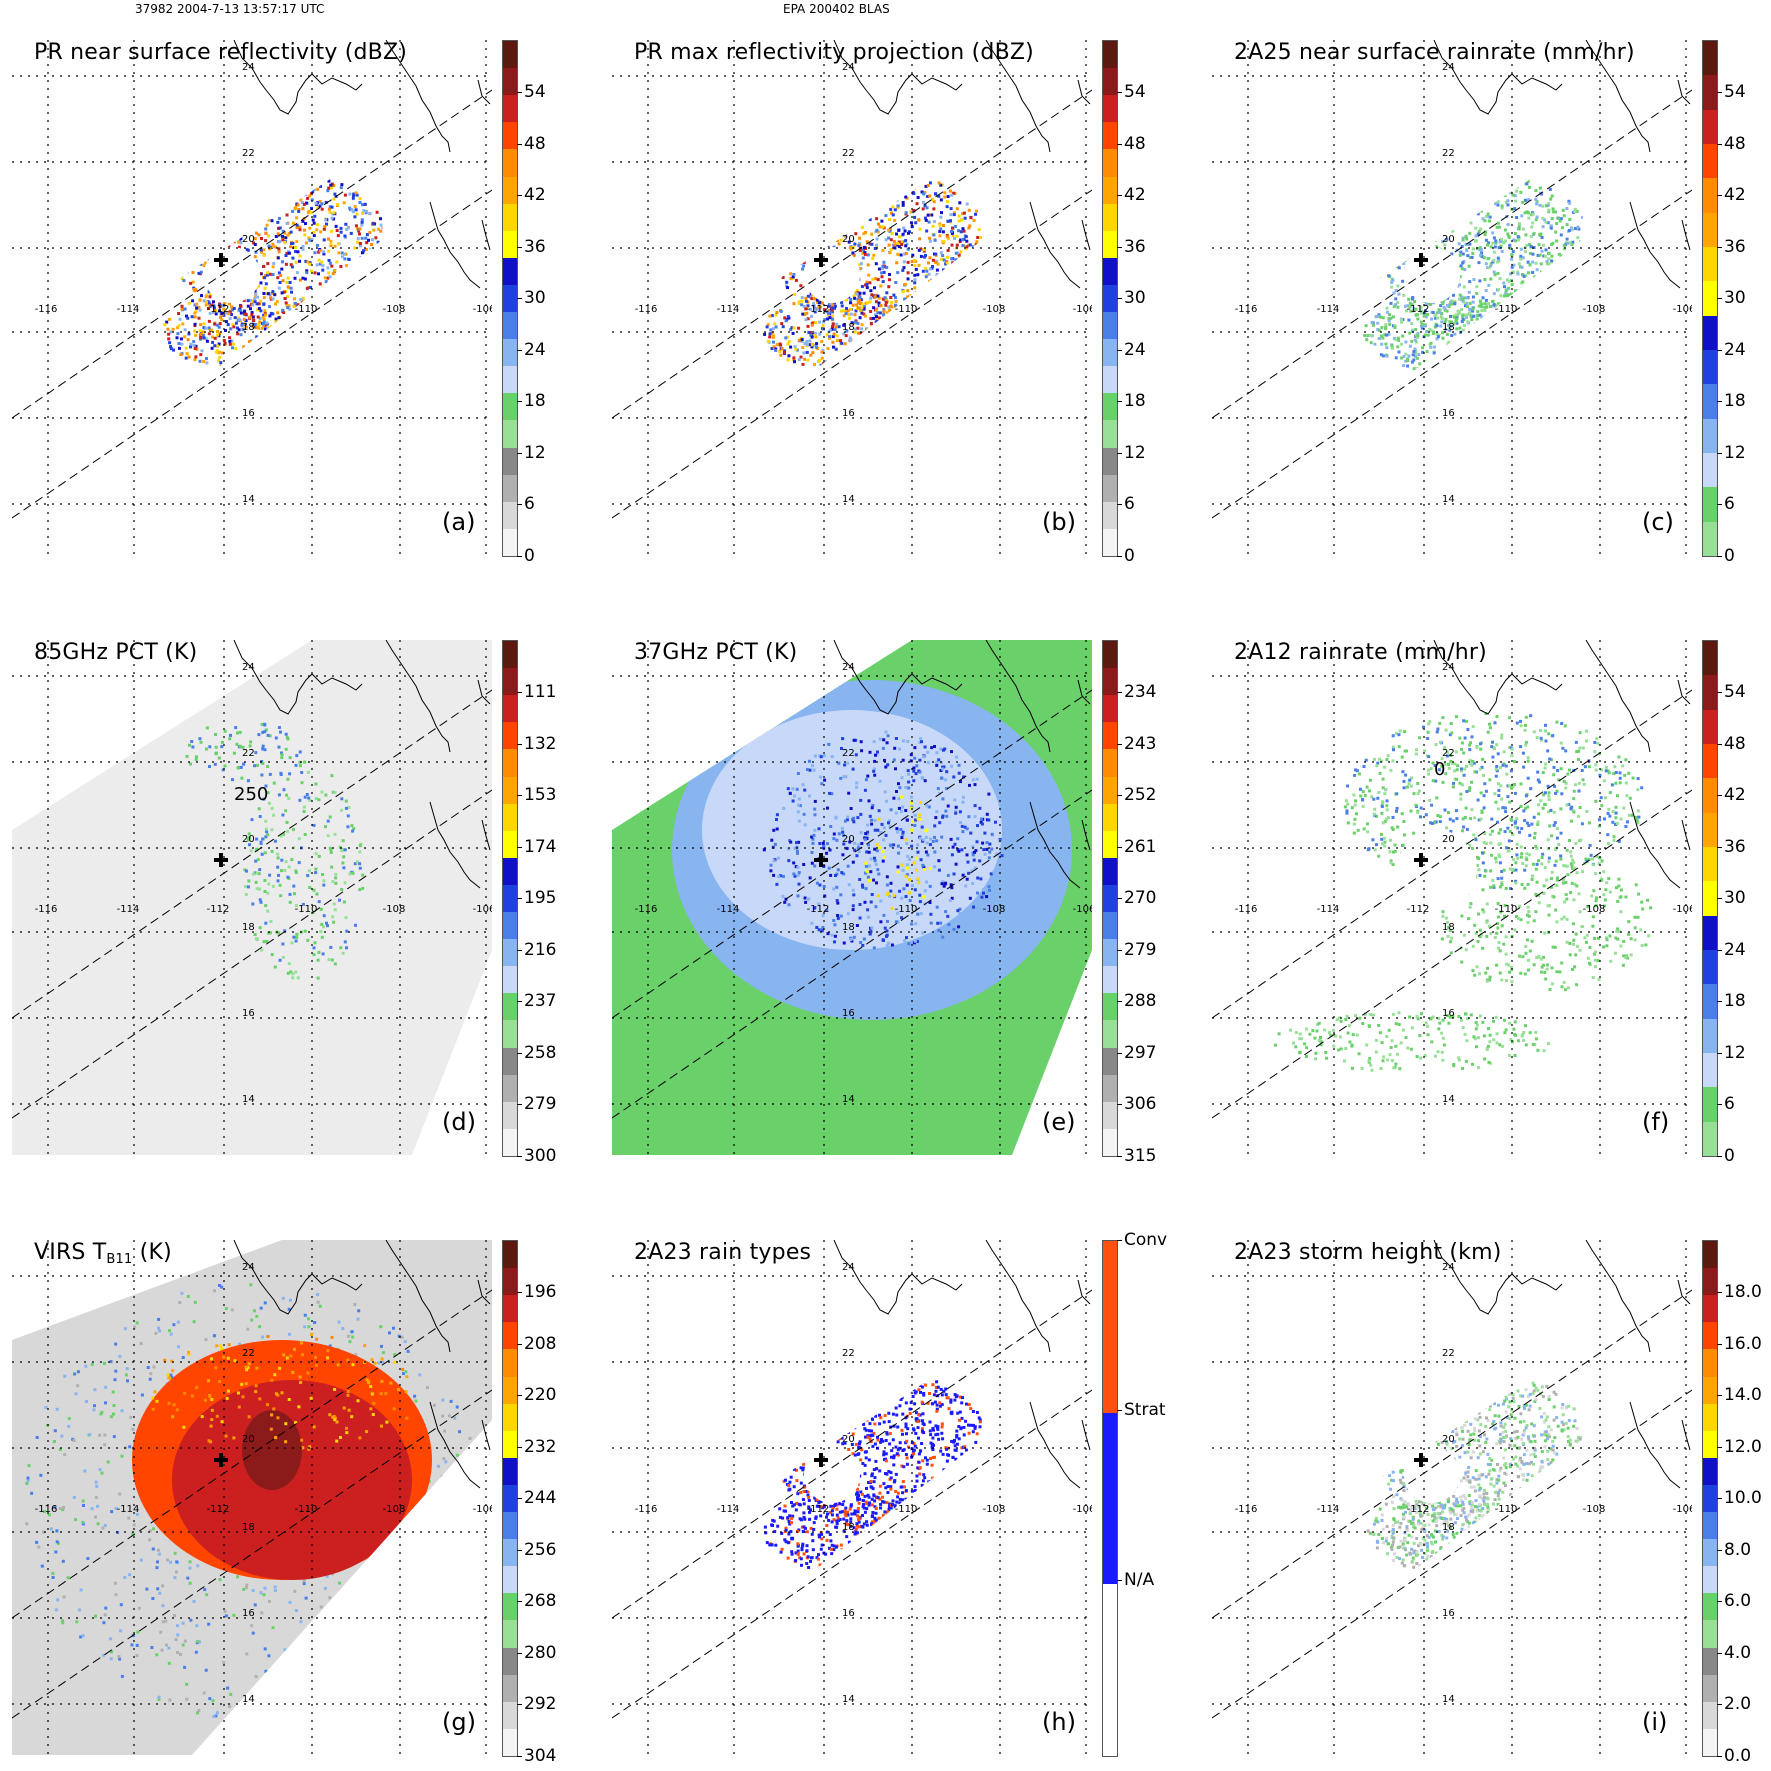  Describe the element at coordinates (540, 692) in the screenshot. I see `colorbar-tick-label: 111` at that location.